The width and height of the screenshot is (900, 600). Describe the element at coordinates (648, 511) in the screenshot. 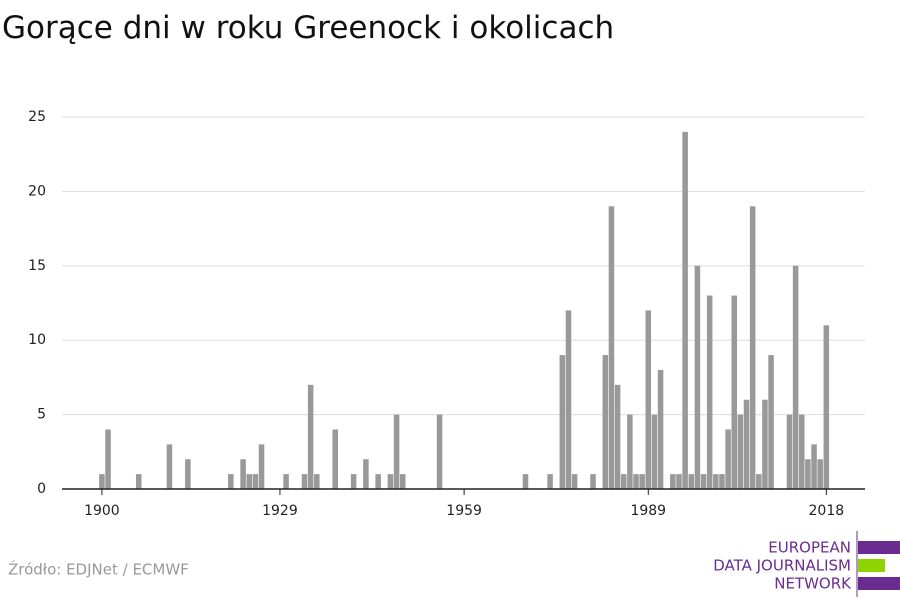

I see `x-tick-label: 1989` at that location.